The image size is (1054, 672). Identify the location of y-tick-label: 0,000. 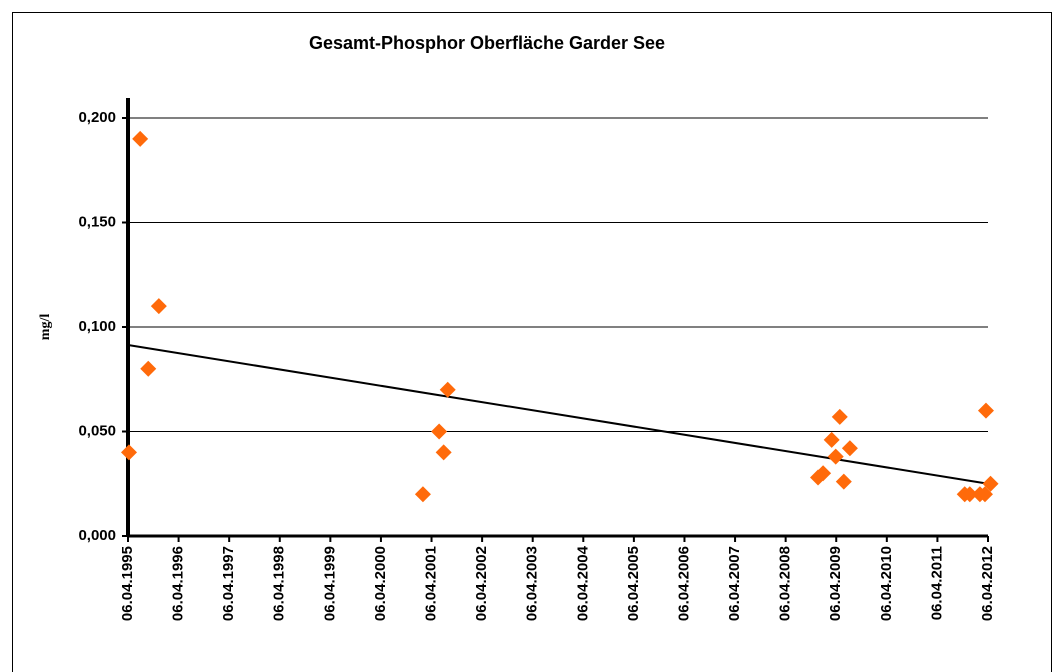
(97, 535).